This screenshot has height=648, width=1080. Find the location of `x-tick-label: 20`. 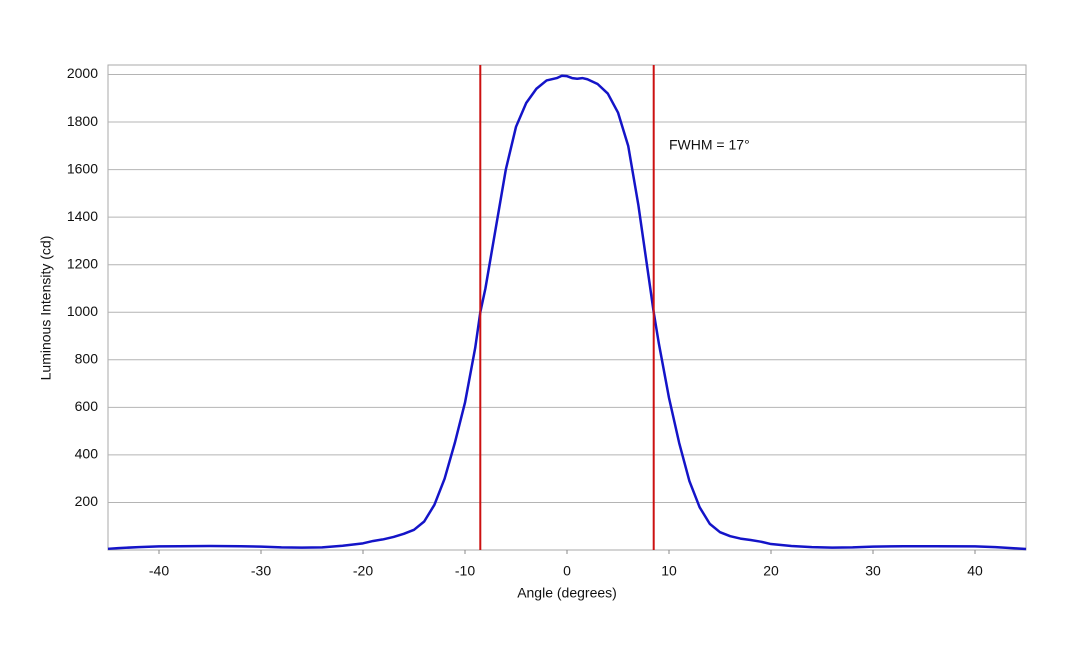

x-tick-label: 20 is located at coordinates (771, 571).